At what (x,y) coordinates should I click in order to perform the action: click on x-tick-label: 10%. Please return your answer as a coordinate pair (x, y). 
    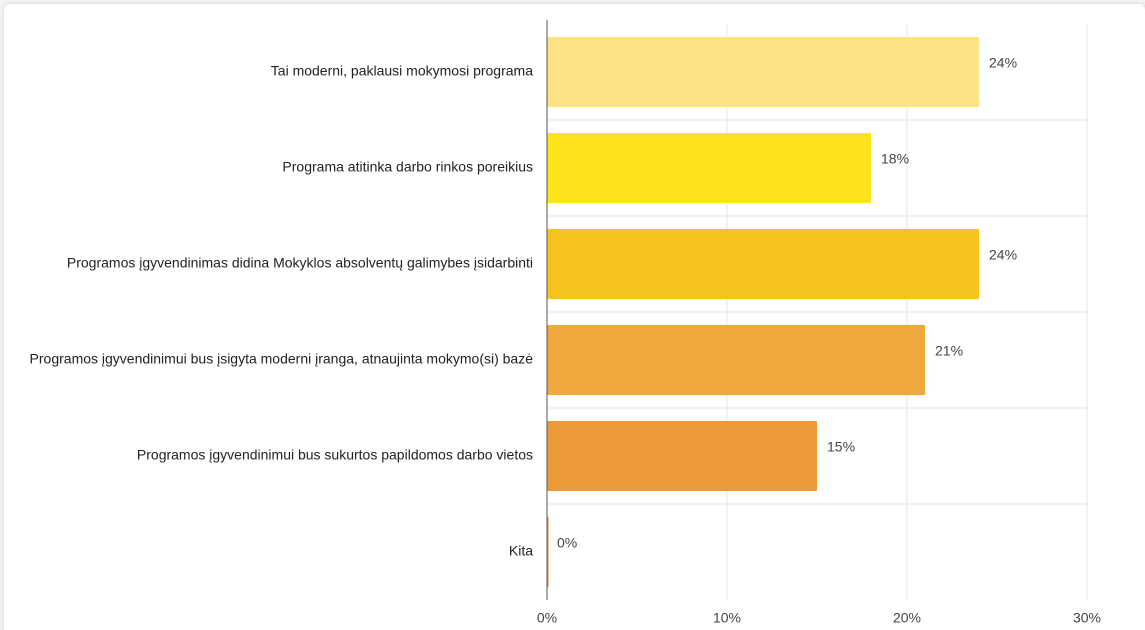
    Looking at the image, I should click on (727, 618).